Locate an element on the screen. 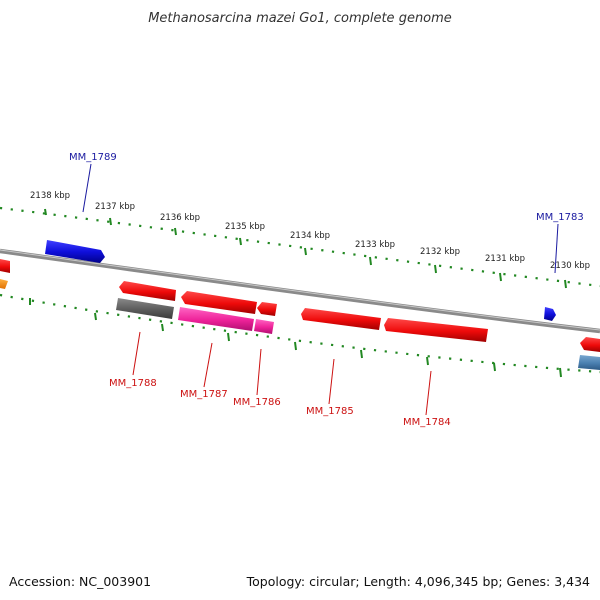 Image resolution: width=600 pixels, height=600 pixels. tick-label-2130: 2130 kbp is located at coordinates (570, 266).